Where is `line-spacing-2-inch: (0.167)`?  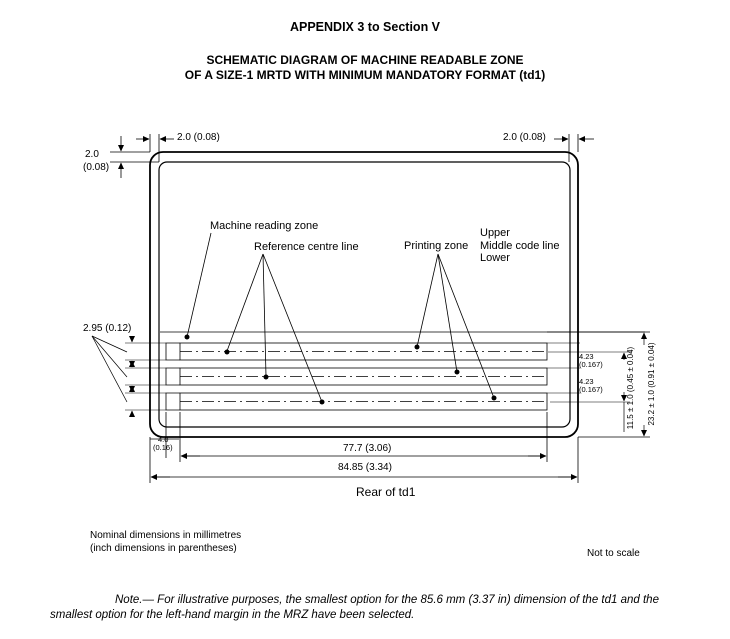
line-spacing-2-inch: (0.167) is located at coordinates (591, 389).